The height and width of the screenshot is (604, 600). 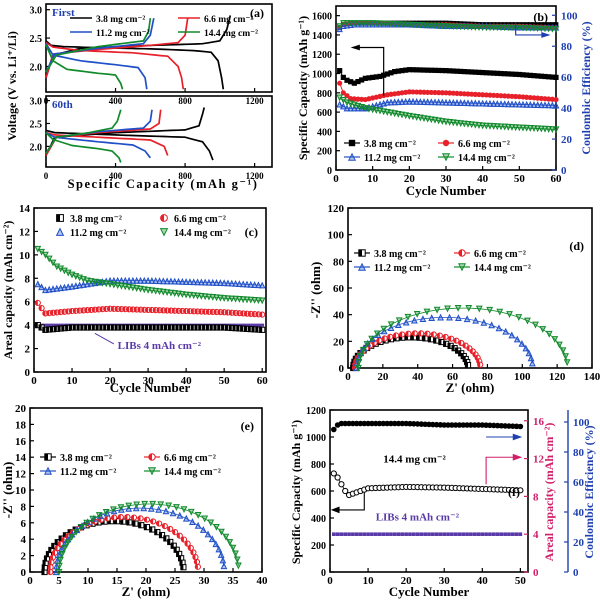 What do you see at coordinates (147, 581) in the screenshot?
I see `panel-e-x-tick-label: 20` at bounding box center [147, 581].